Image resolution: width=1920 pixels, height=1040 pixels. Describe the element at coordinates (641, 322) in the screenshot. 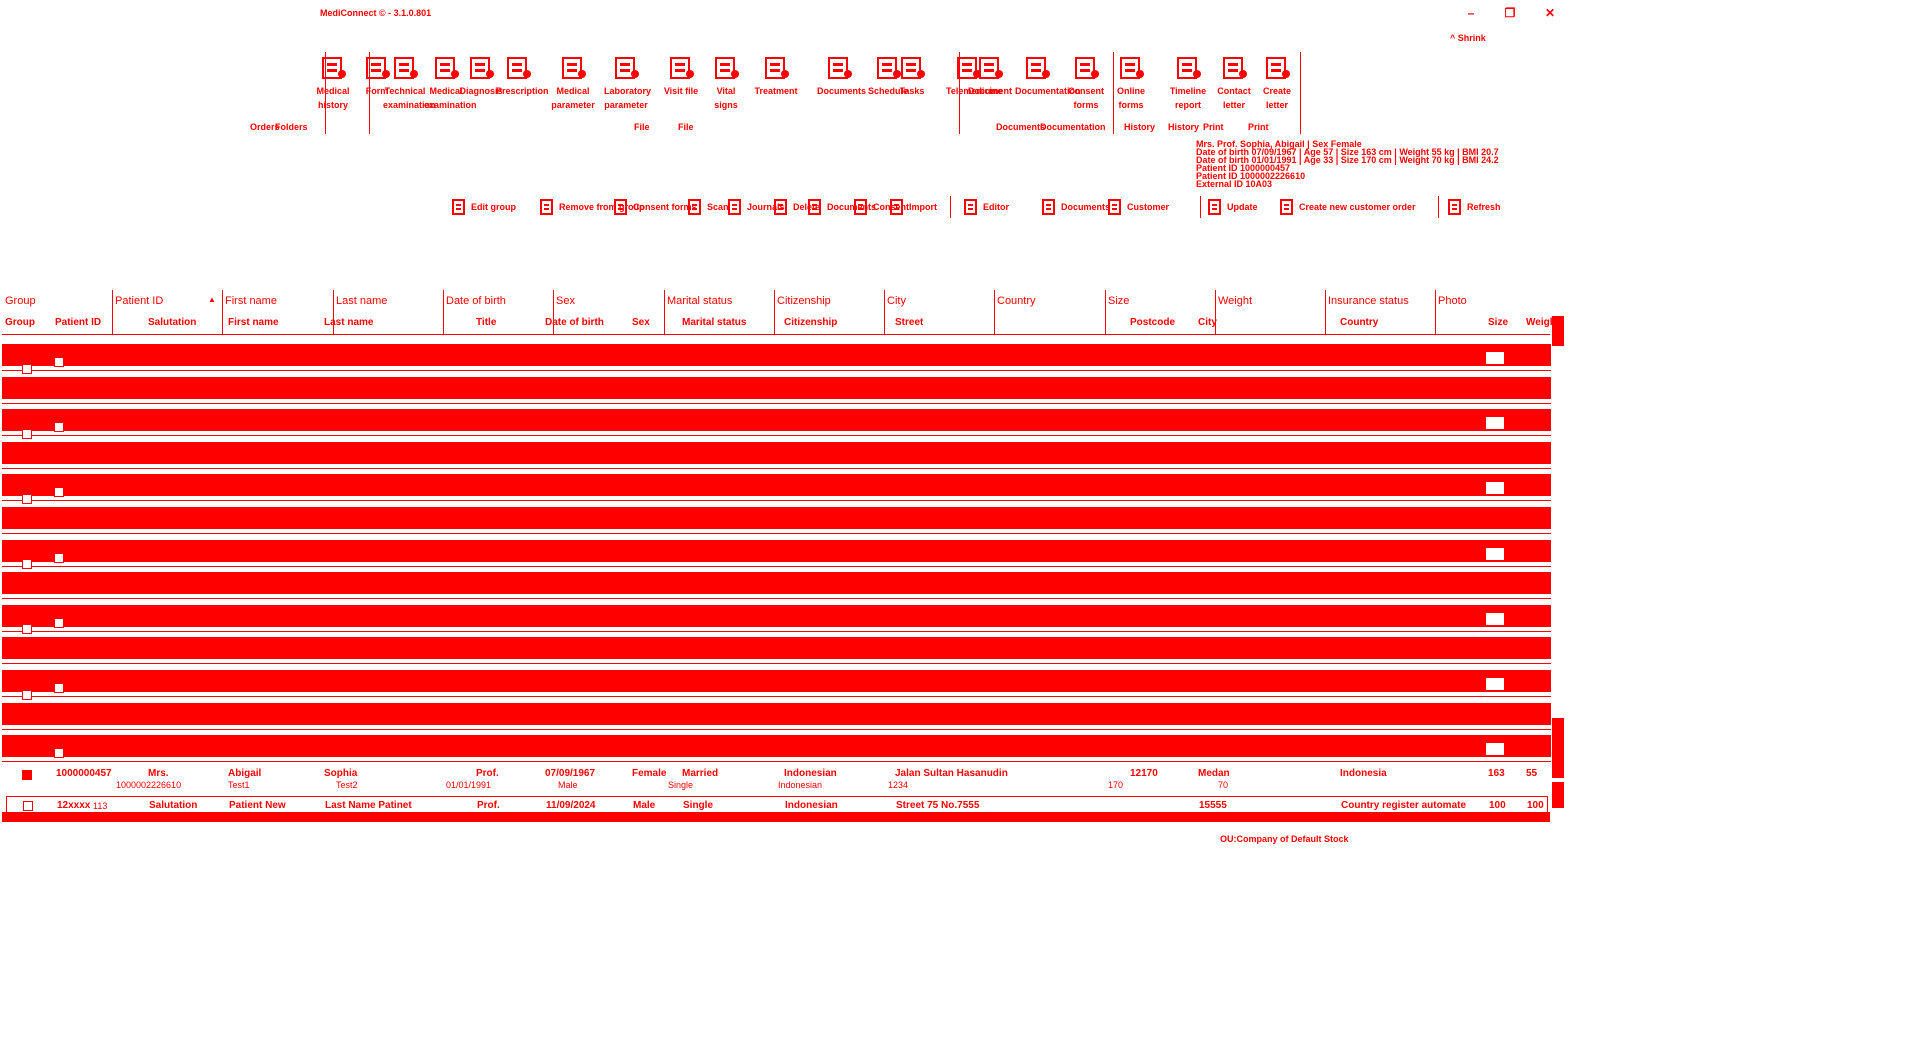

I see `column-header-sex: Sex` at that location.